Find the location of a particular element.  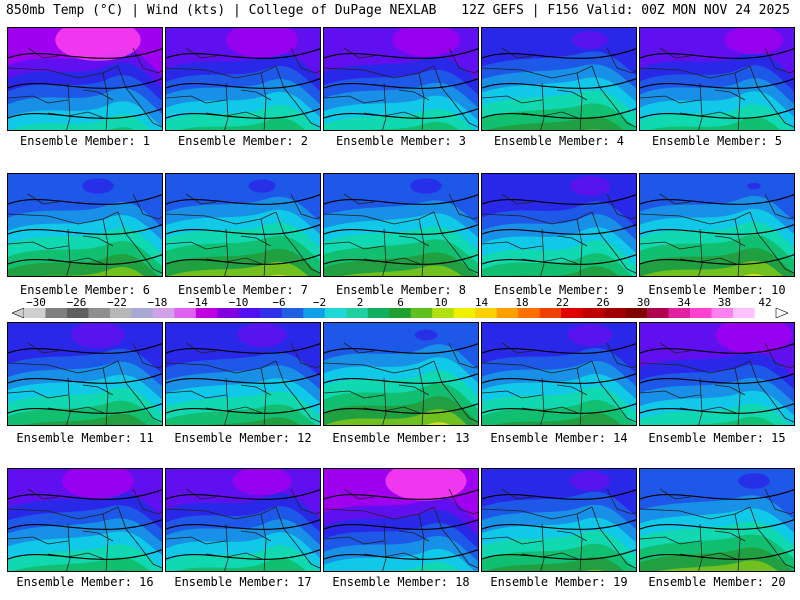

member-label: Ensemble Member: 15 is located at coordinates (717, 438).